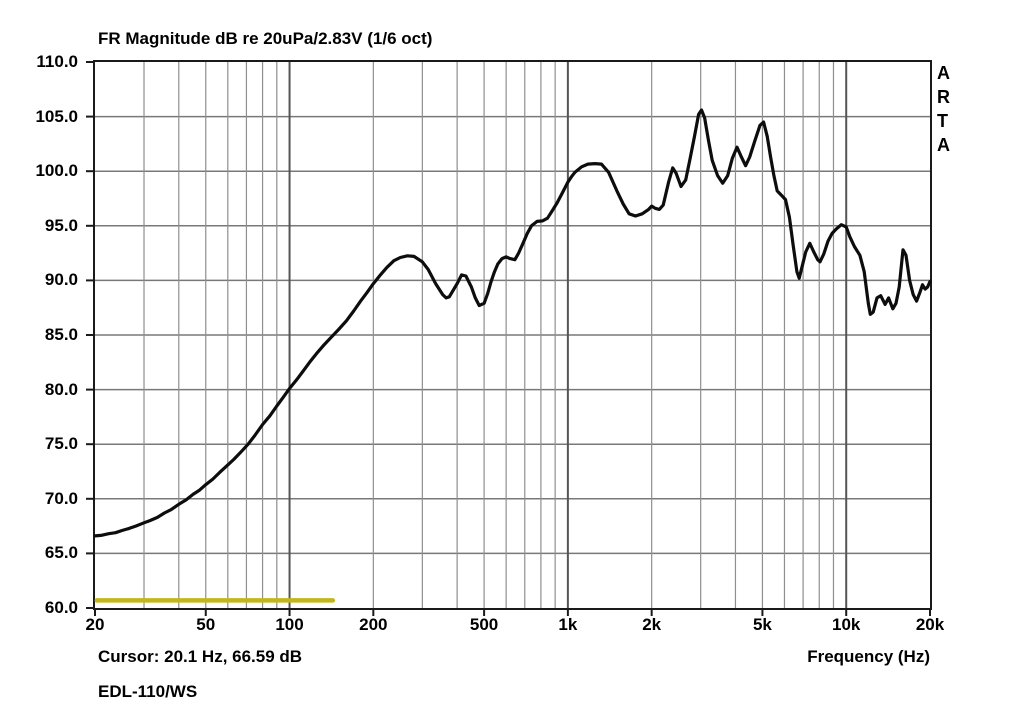  What do you see at coordinates (484, 624) in the screenshot?
I see `x-tick-label: 500` at bounding box center [484, 624].